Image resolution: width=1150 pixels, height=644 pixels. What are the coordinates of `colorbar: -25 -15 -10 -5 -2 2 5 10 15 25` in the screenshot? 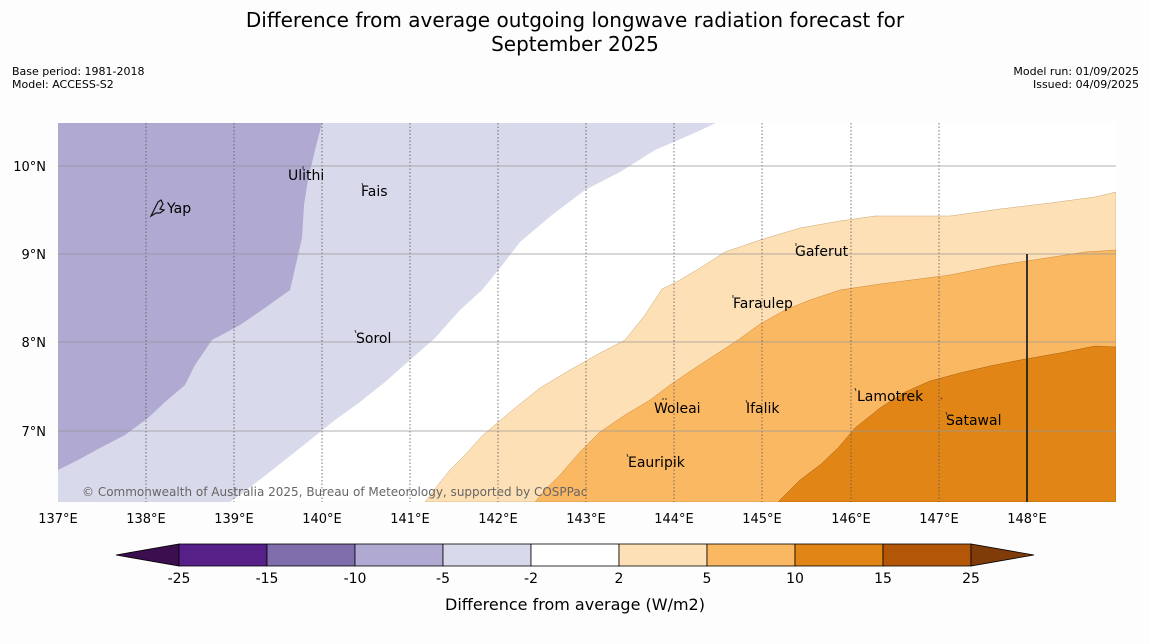 It's located at (575, 565).